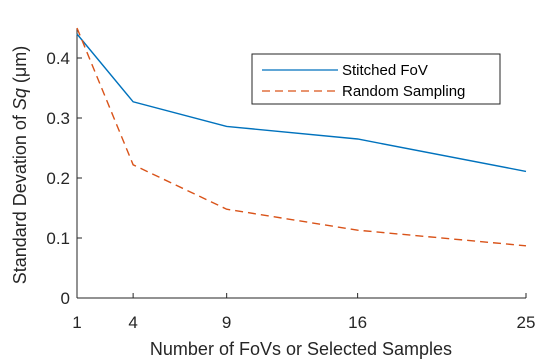  Describe the element at coordinates (301, 349) in the screenshot. I see `x-axis-label: Number of FoVs or Selected Samples` at that location.